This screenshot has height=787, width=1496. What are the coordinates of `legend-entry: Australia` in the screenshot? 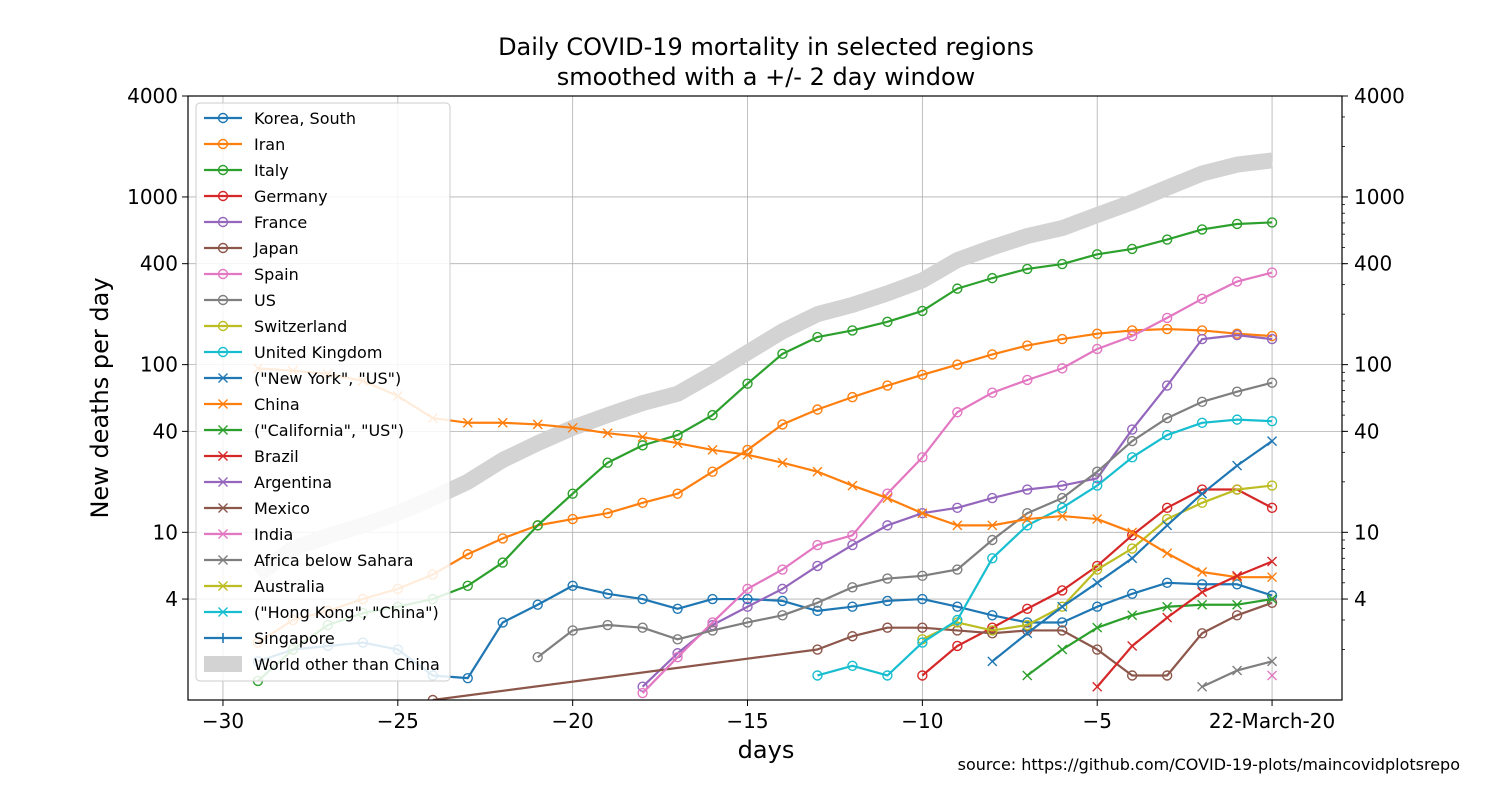 It's located at (264, 586).